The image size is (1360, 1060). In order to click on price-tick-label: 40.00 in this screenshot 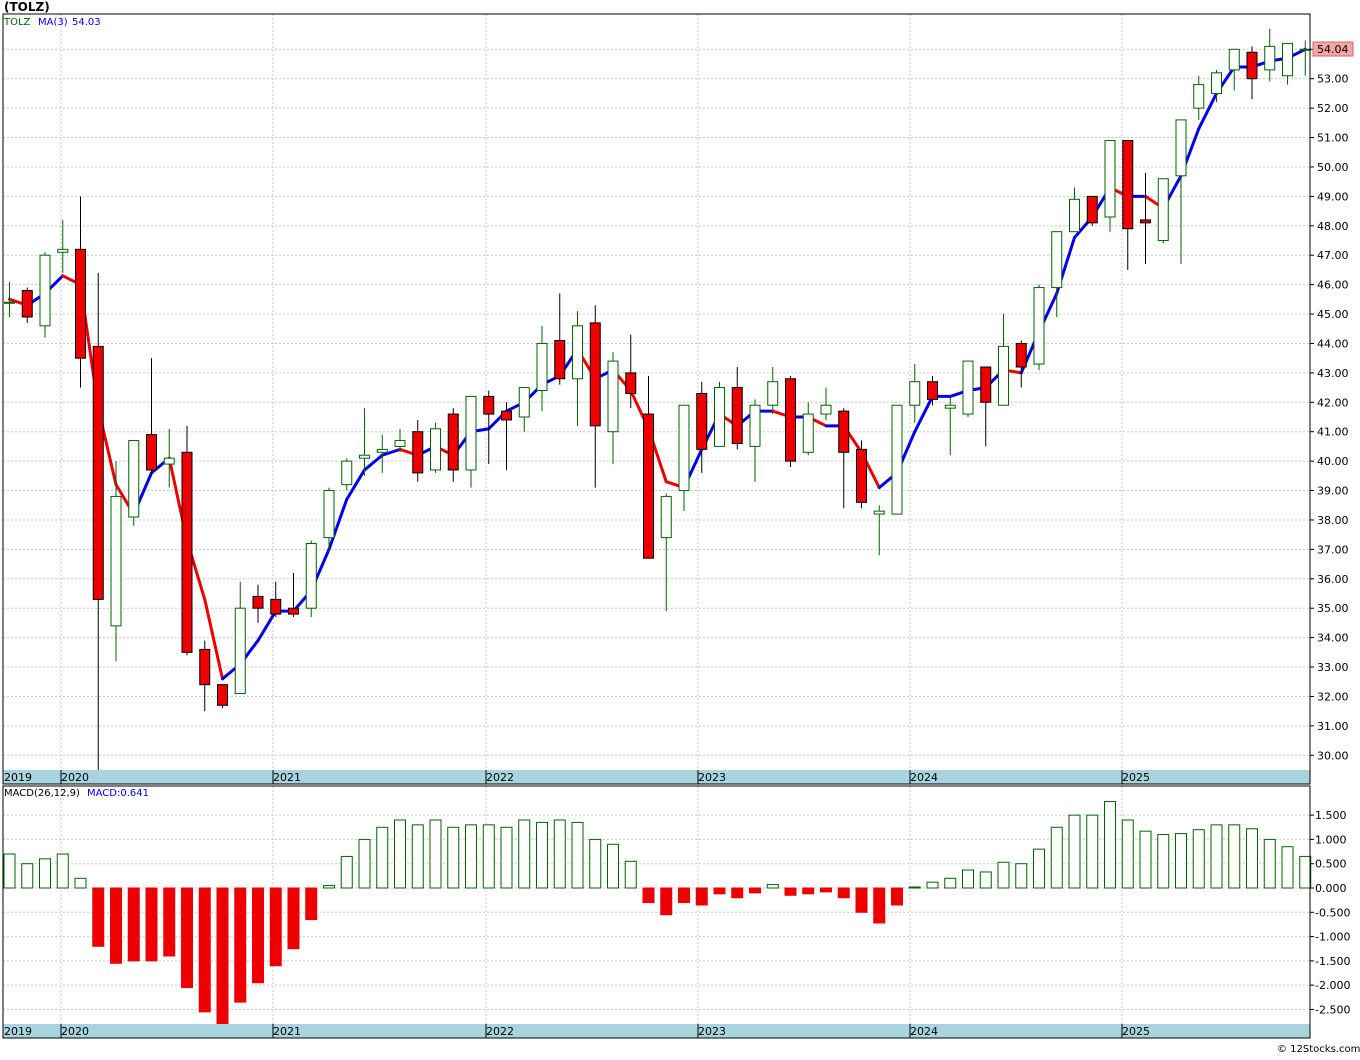, I will do `click(1333, 461)`.